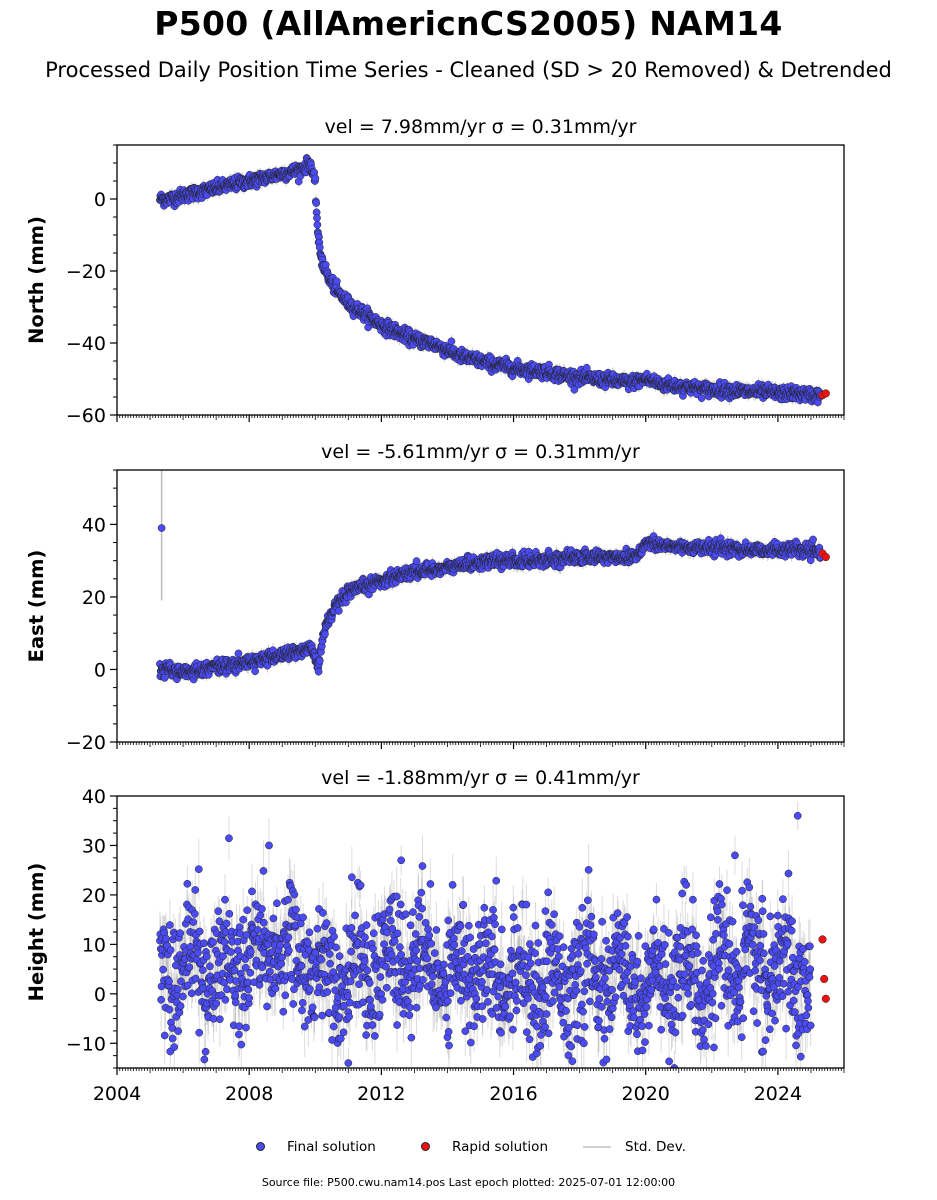 The width and height of the screenshot is (937, 1200). Describe the element at coordinates (468, 23) in the screenshot. I see `chart-title: P500 (AllAmericnCS2005) NAM14` at that location.